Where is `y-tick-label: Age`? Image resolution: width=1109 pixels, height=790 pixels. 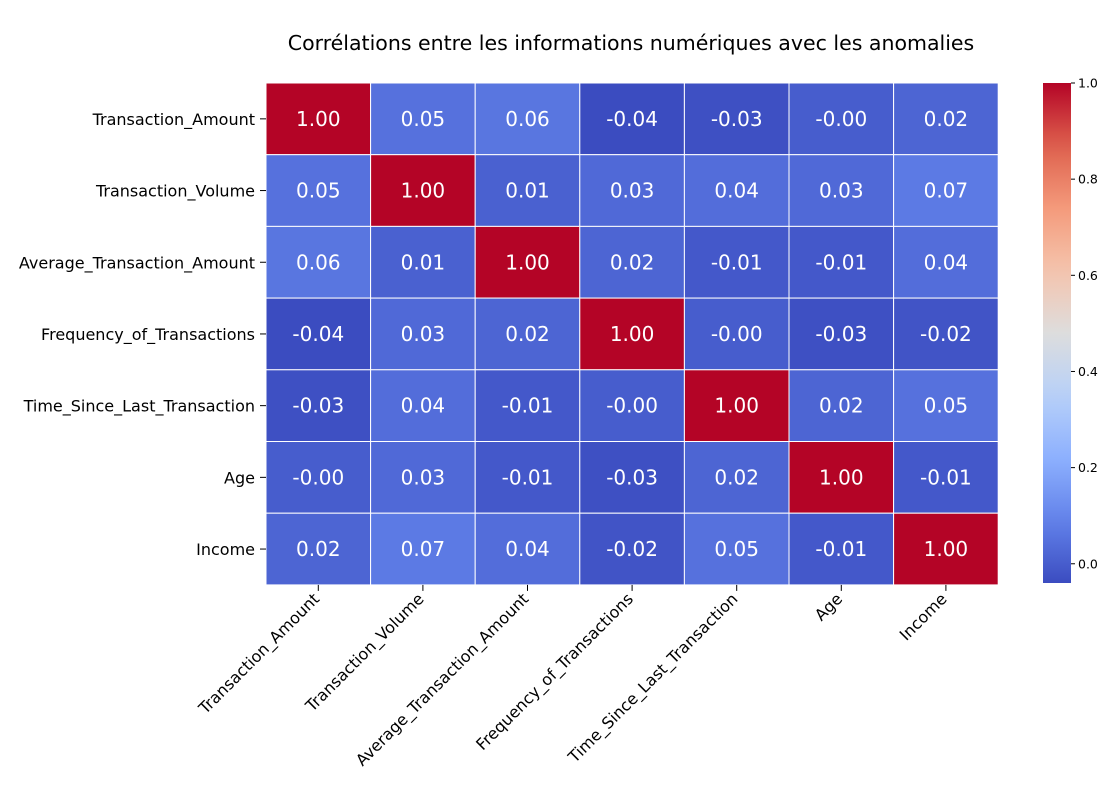
y-tick-label: Age is located at coordinates (239, 477).